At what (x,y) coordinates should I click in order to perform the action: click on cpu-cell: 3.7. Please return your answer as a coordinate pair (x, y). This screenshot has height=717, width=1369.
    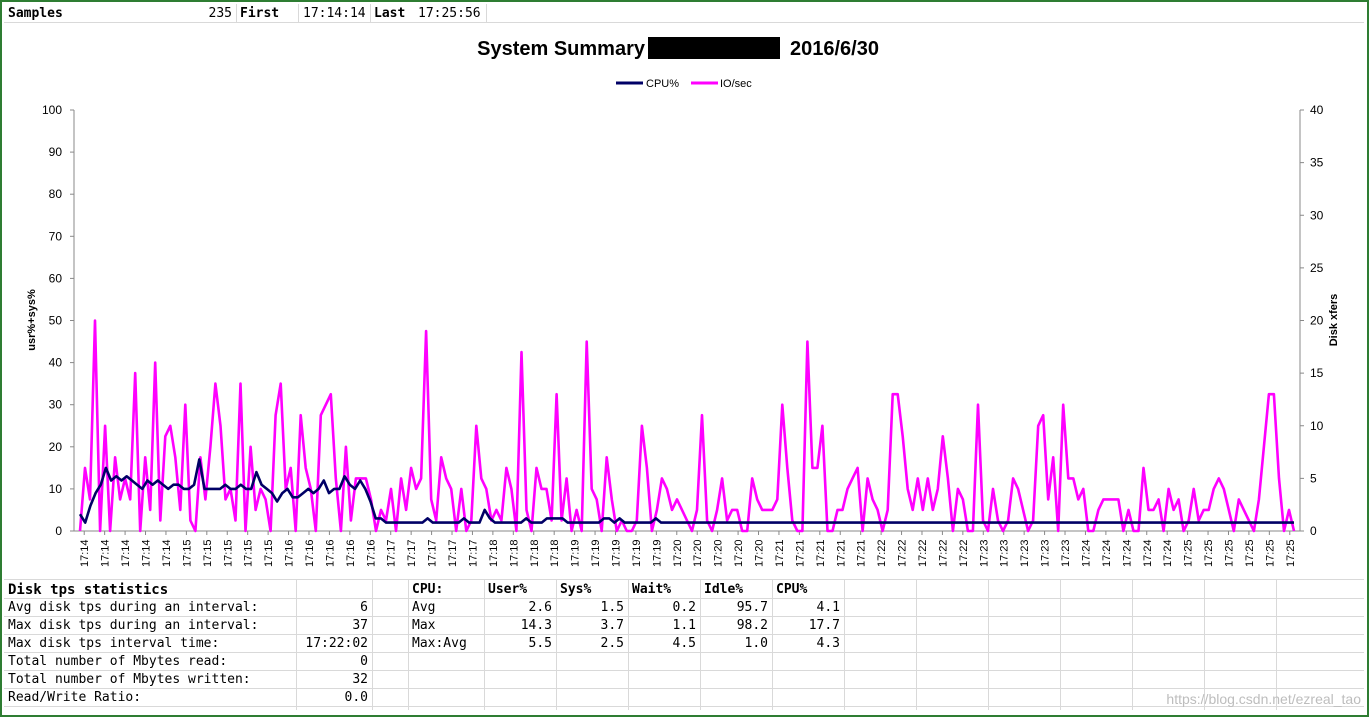
    Looking at the image, I should click on (612, 625).